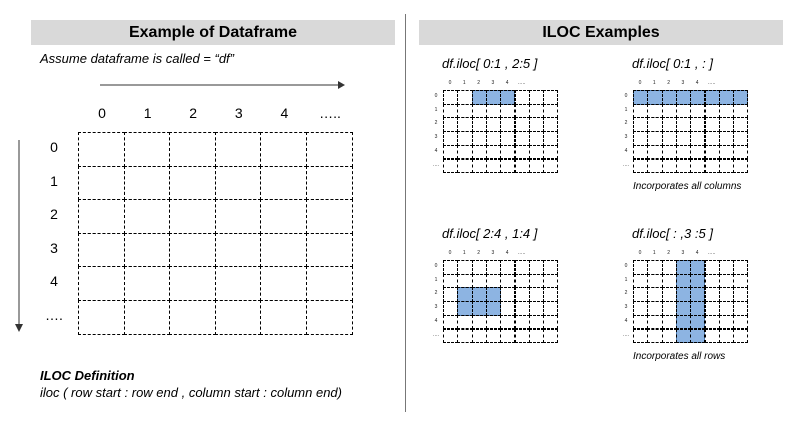 The height and width of the screenshot is (436, 801). Describe the element at coordinates (672, 63) in the screenshot. I see `iloc-example-title: df.iloc[ 0:1 , : ]` at that location.